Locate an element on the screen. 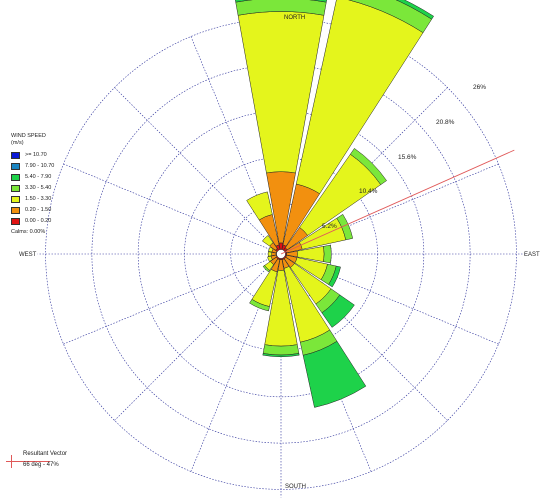  legend-item: >= 10.70 is located at coordinates (32, 155).